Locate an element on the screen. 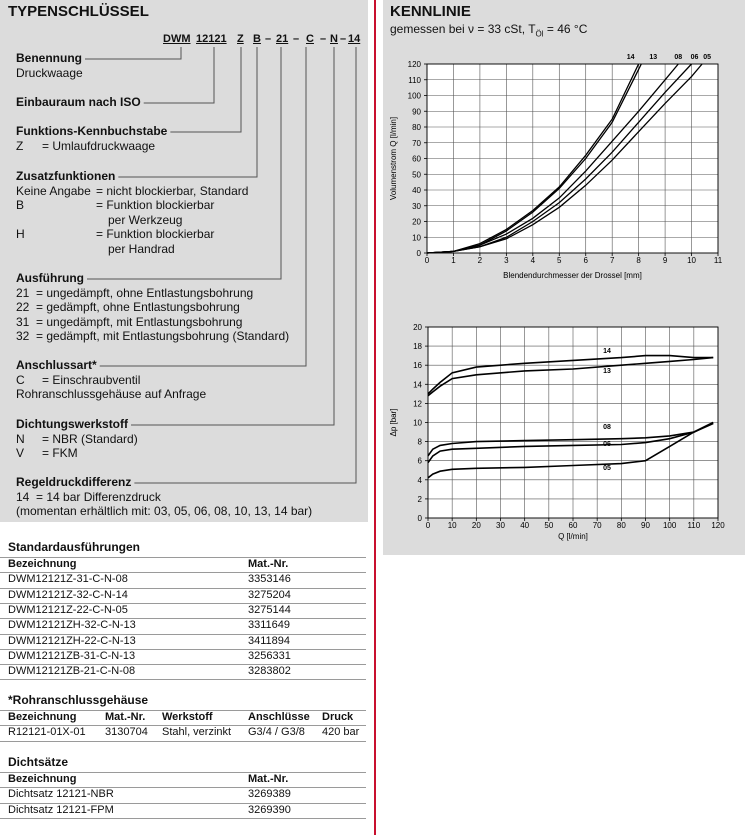 This screenshot has height=835, width=750. table-cell: 3269390 is located at coordinates (269, 809).